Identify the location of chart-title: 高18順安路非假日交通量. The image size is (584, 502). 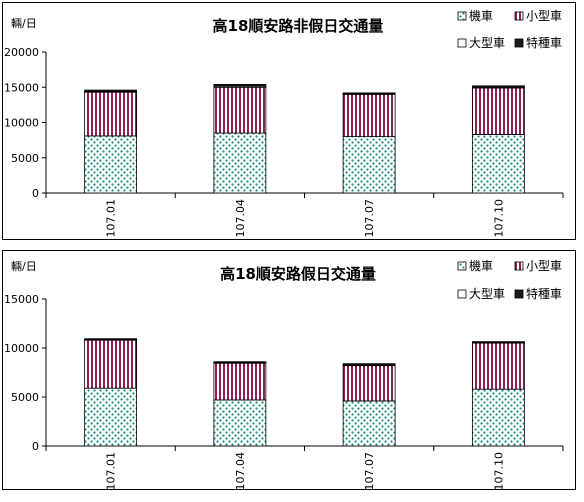
(298, 26).